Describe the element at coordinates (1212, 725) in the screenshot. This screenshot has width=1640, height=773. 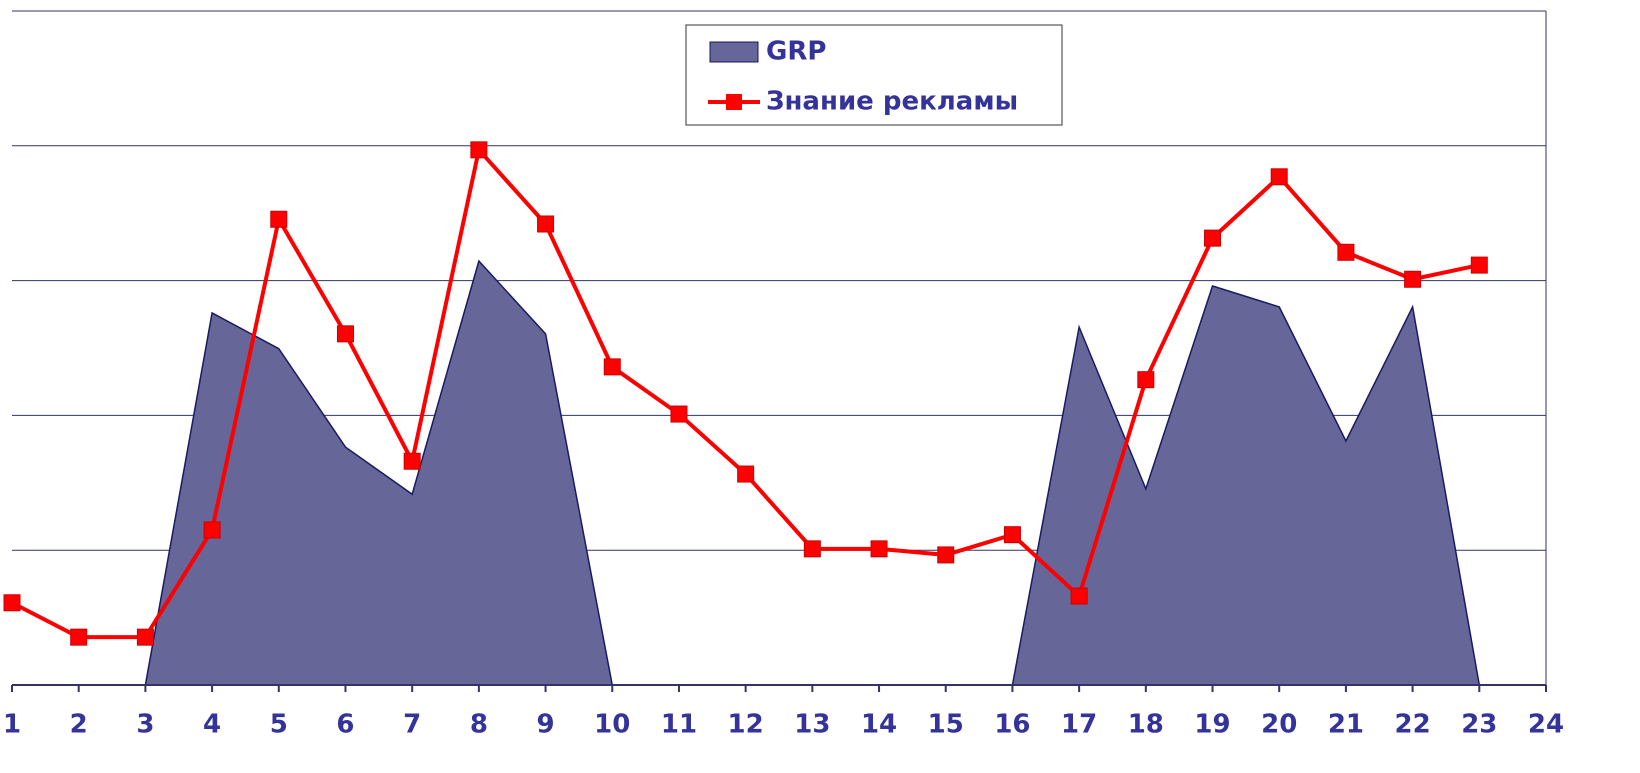
I see `x-tick-label: 19` at that location.